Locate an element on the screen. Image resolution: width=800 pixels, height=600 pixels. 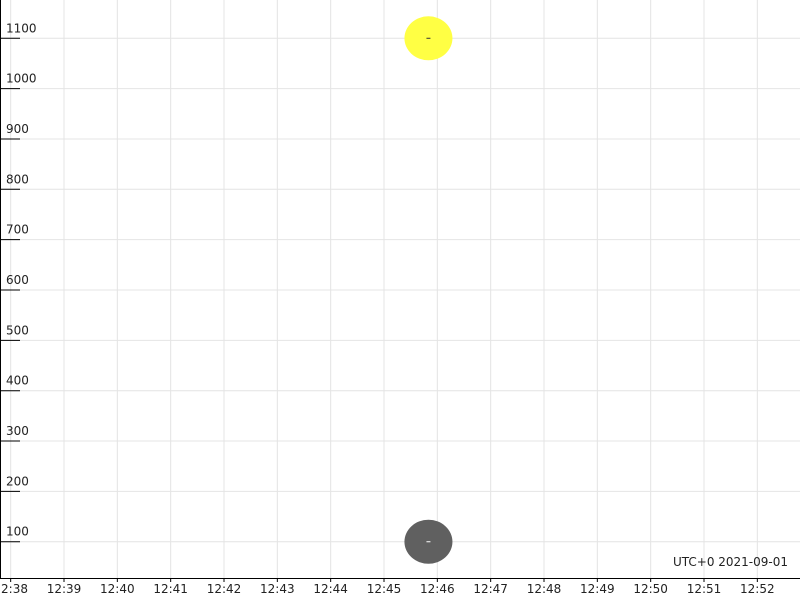
y-tick-label: 900 is located at coordinates (17, 129).